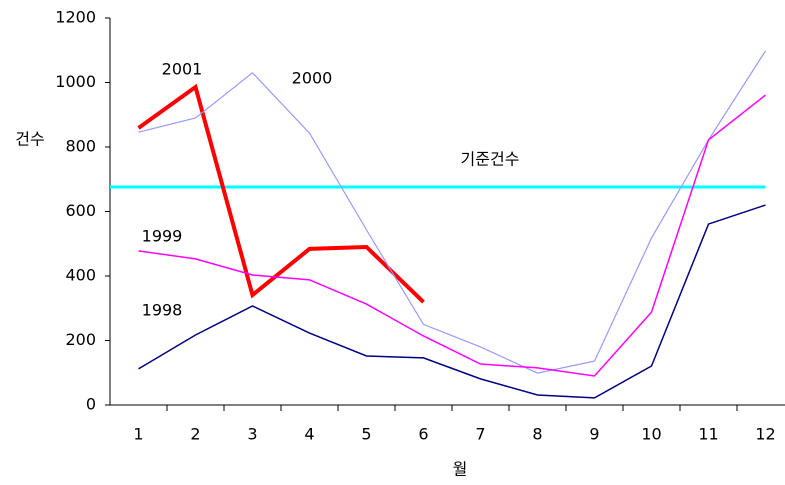  What do you see at coordinates (312, 78) in the screenshot?
I see `series-label: 2000` at bounding box center [312, 78].